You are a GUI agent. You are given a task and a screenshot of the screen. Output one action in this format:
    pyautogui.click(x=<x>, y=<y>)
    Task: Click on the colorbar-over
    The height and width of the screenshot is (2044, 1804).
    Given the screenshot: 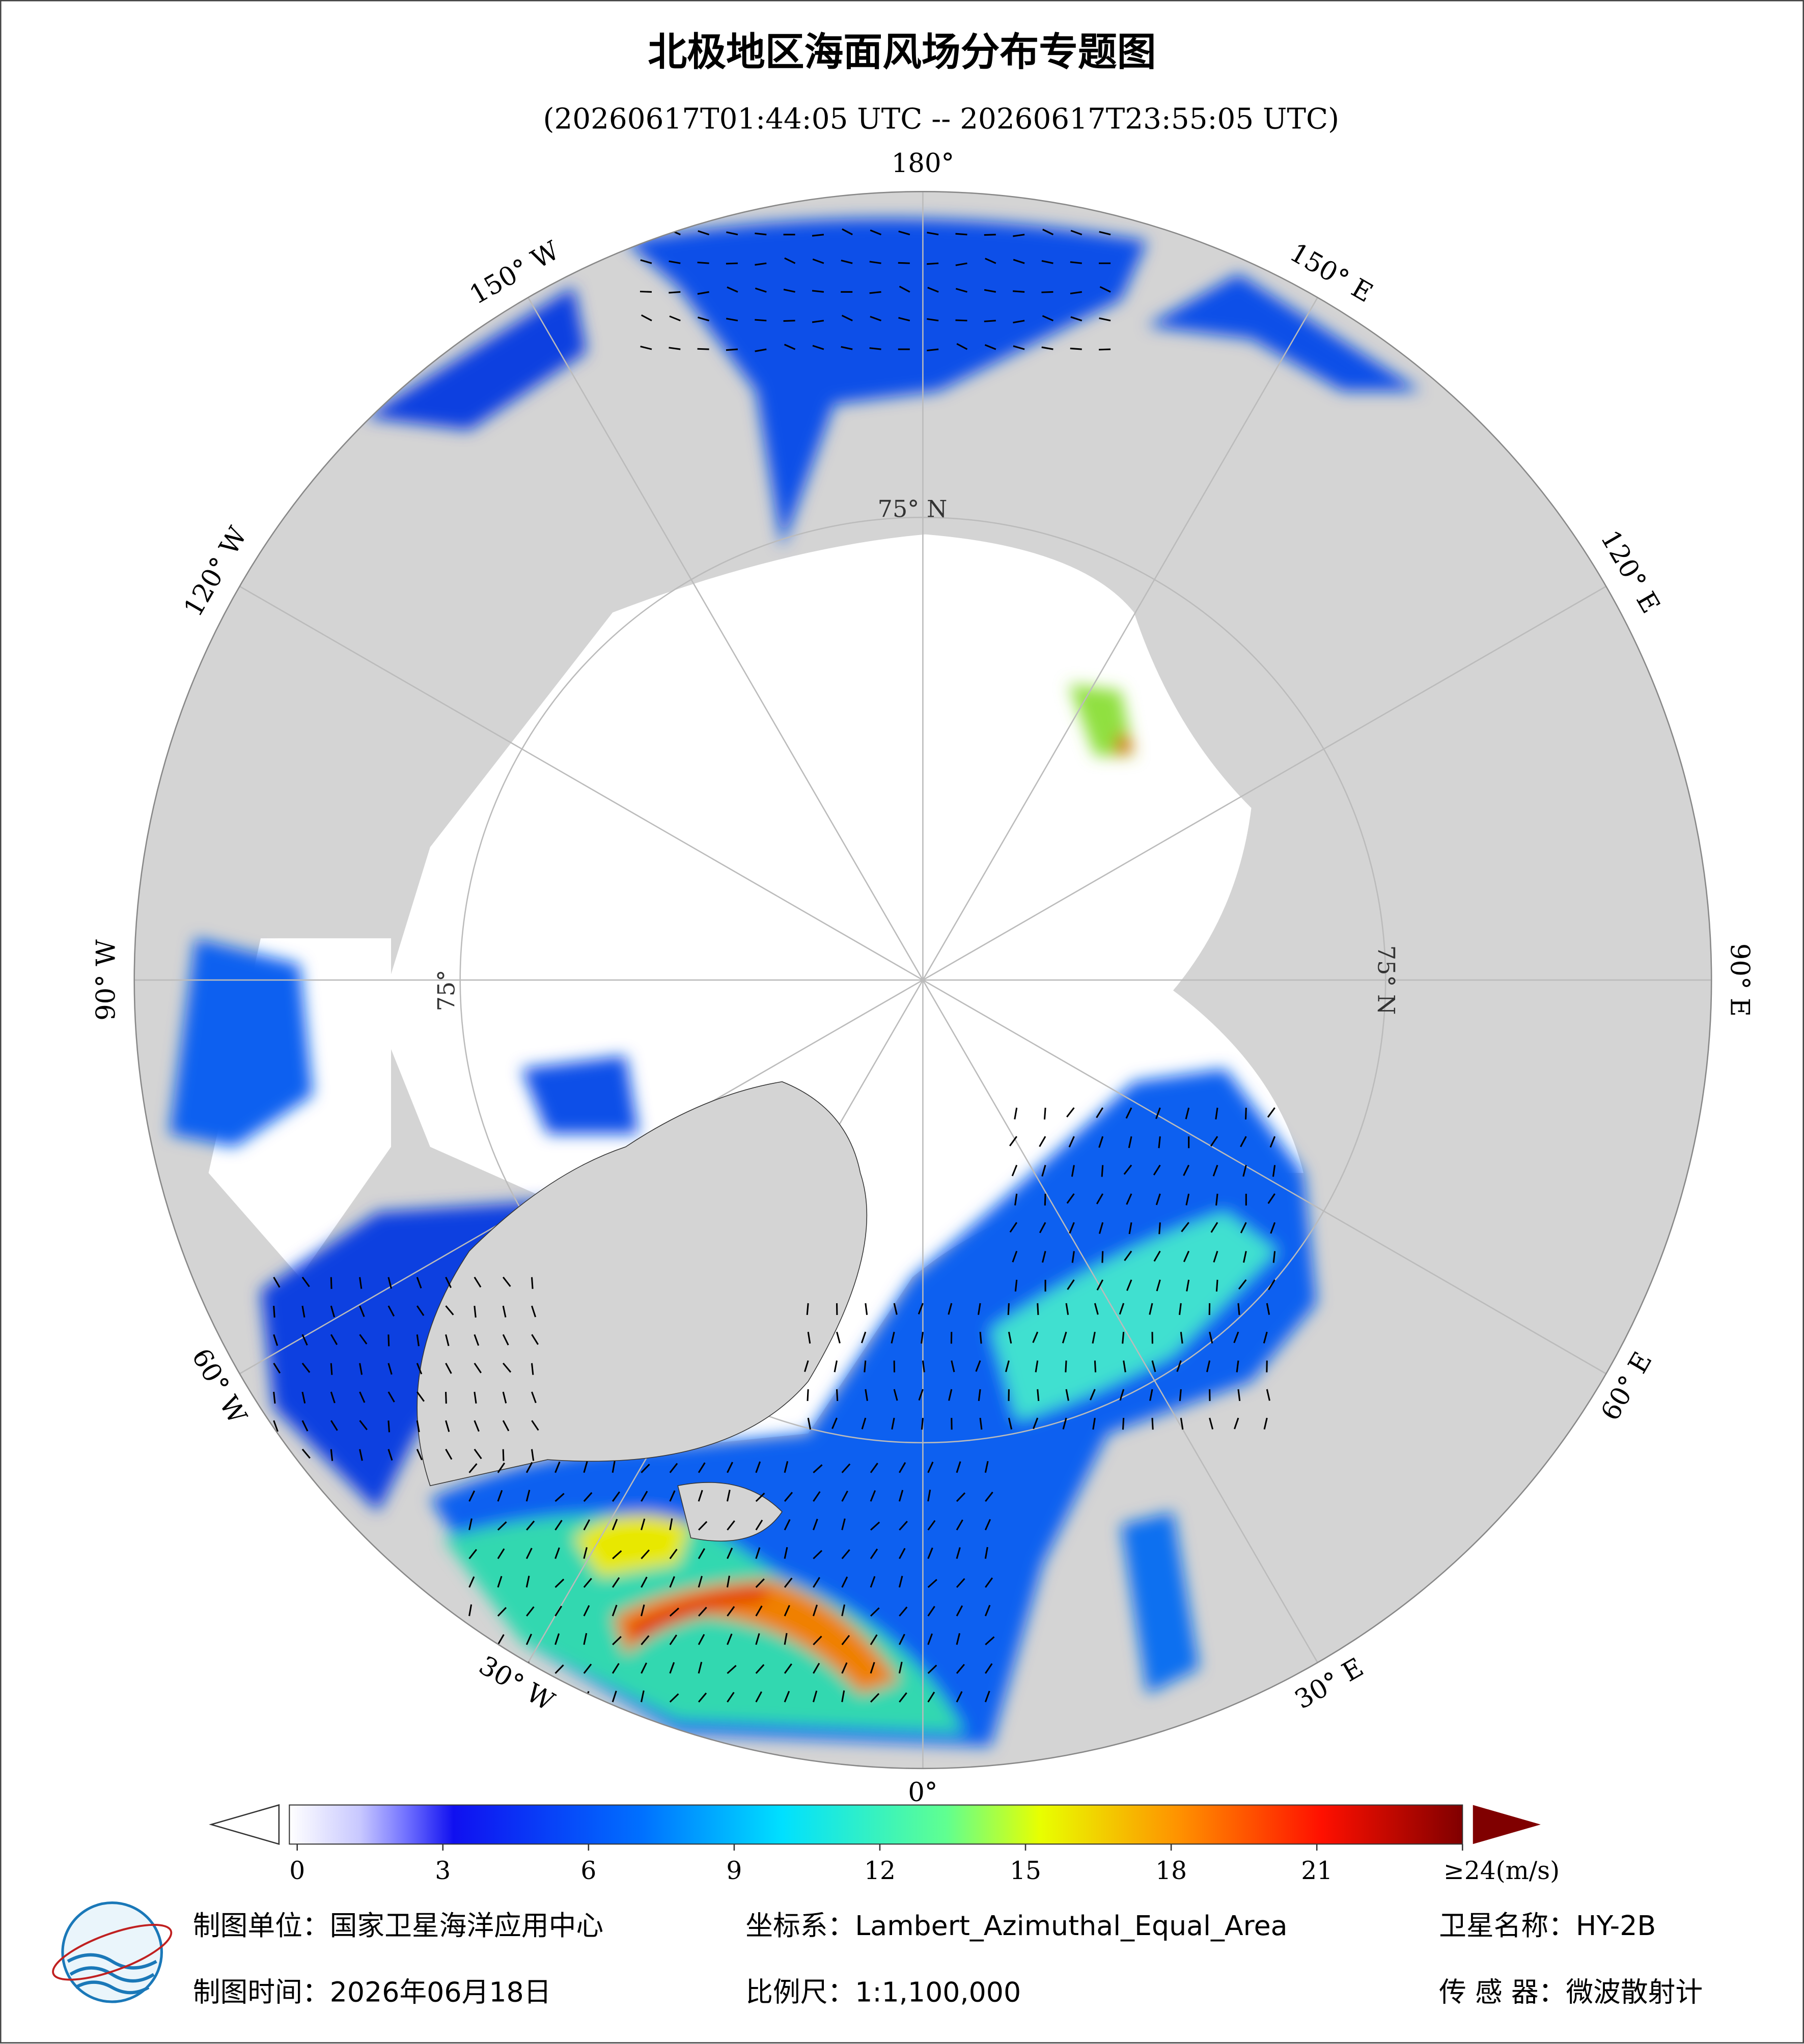 What is the action you would take?
    pyautogui.click(x=1507, y=1824)
    